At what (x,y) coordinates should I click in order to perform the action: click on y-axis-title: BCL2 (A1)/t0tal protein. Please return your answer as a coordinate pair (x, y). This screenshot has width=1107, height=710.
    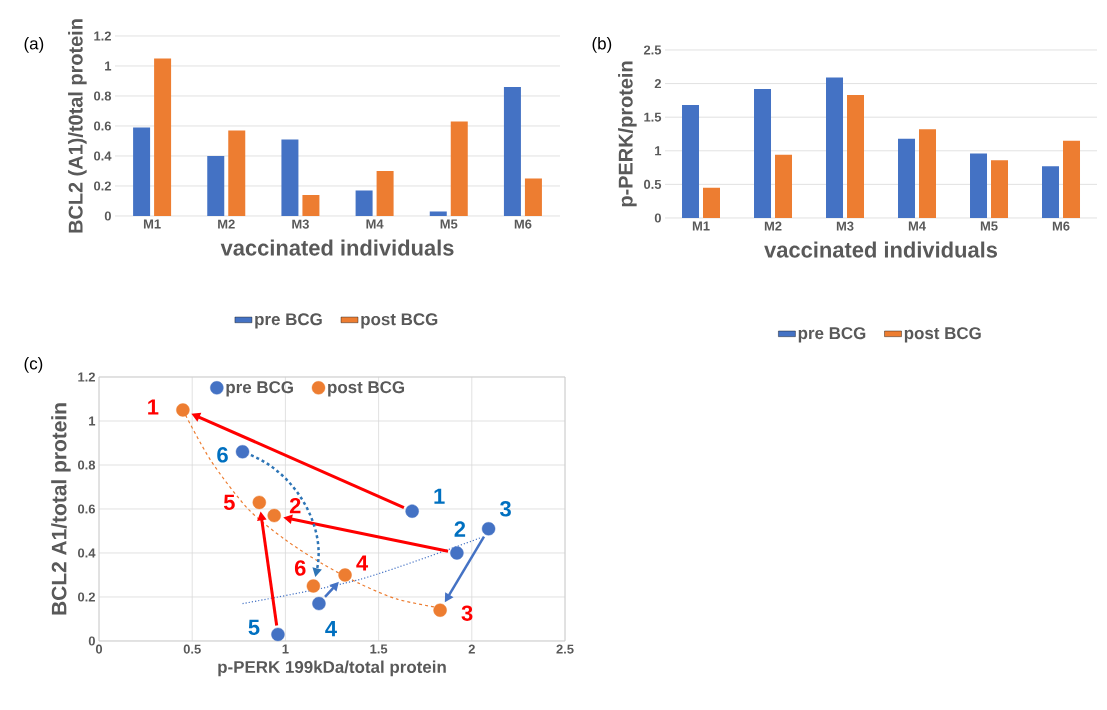
    Looking at the image, I should click on (77, 126).